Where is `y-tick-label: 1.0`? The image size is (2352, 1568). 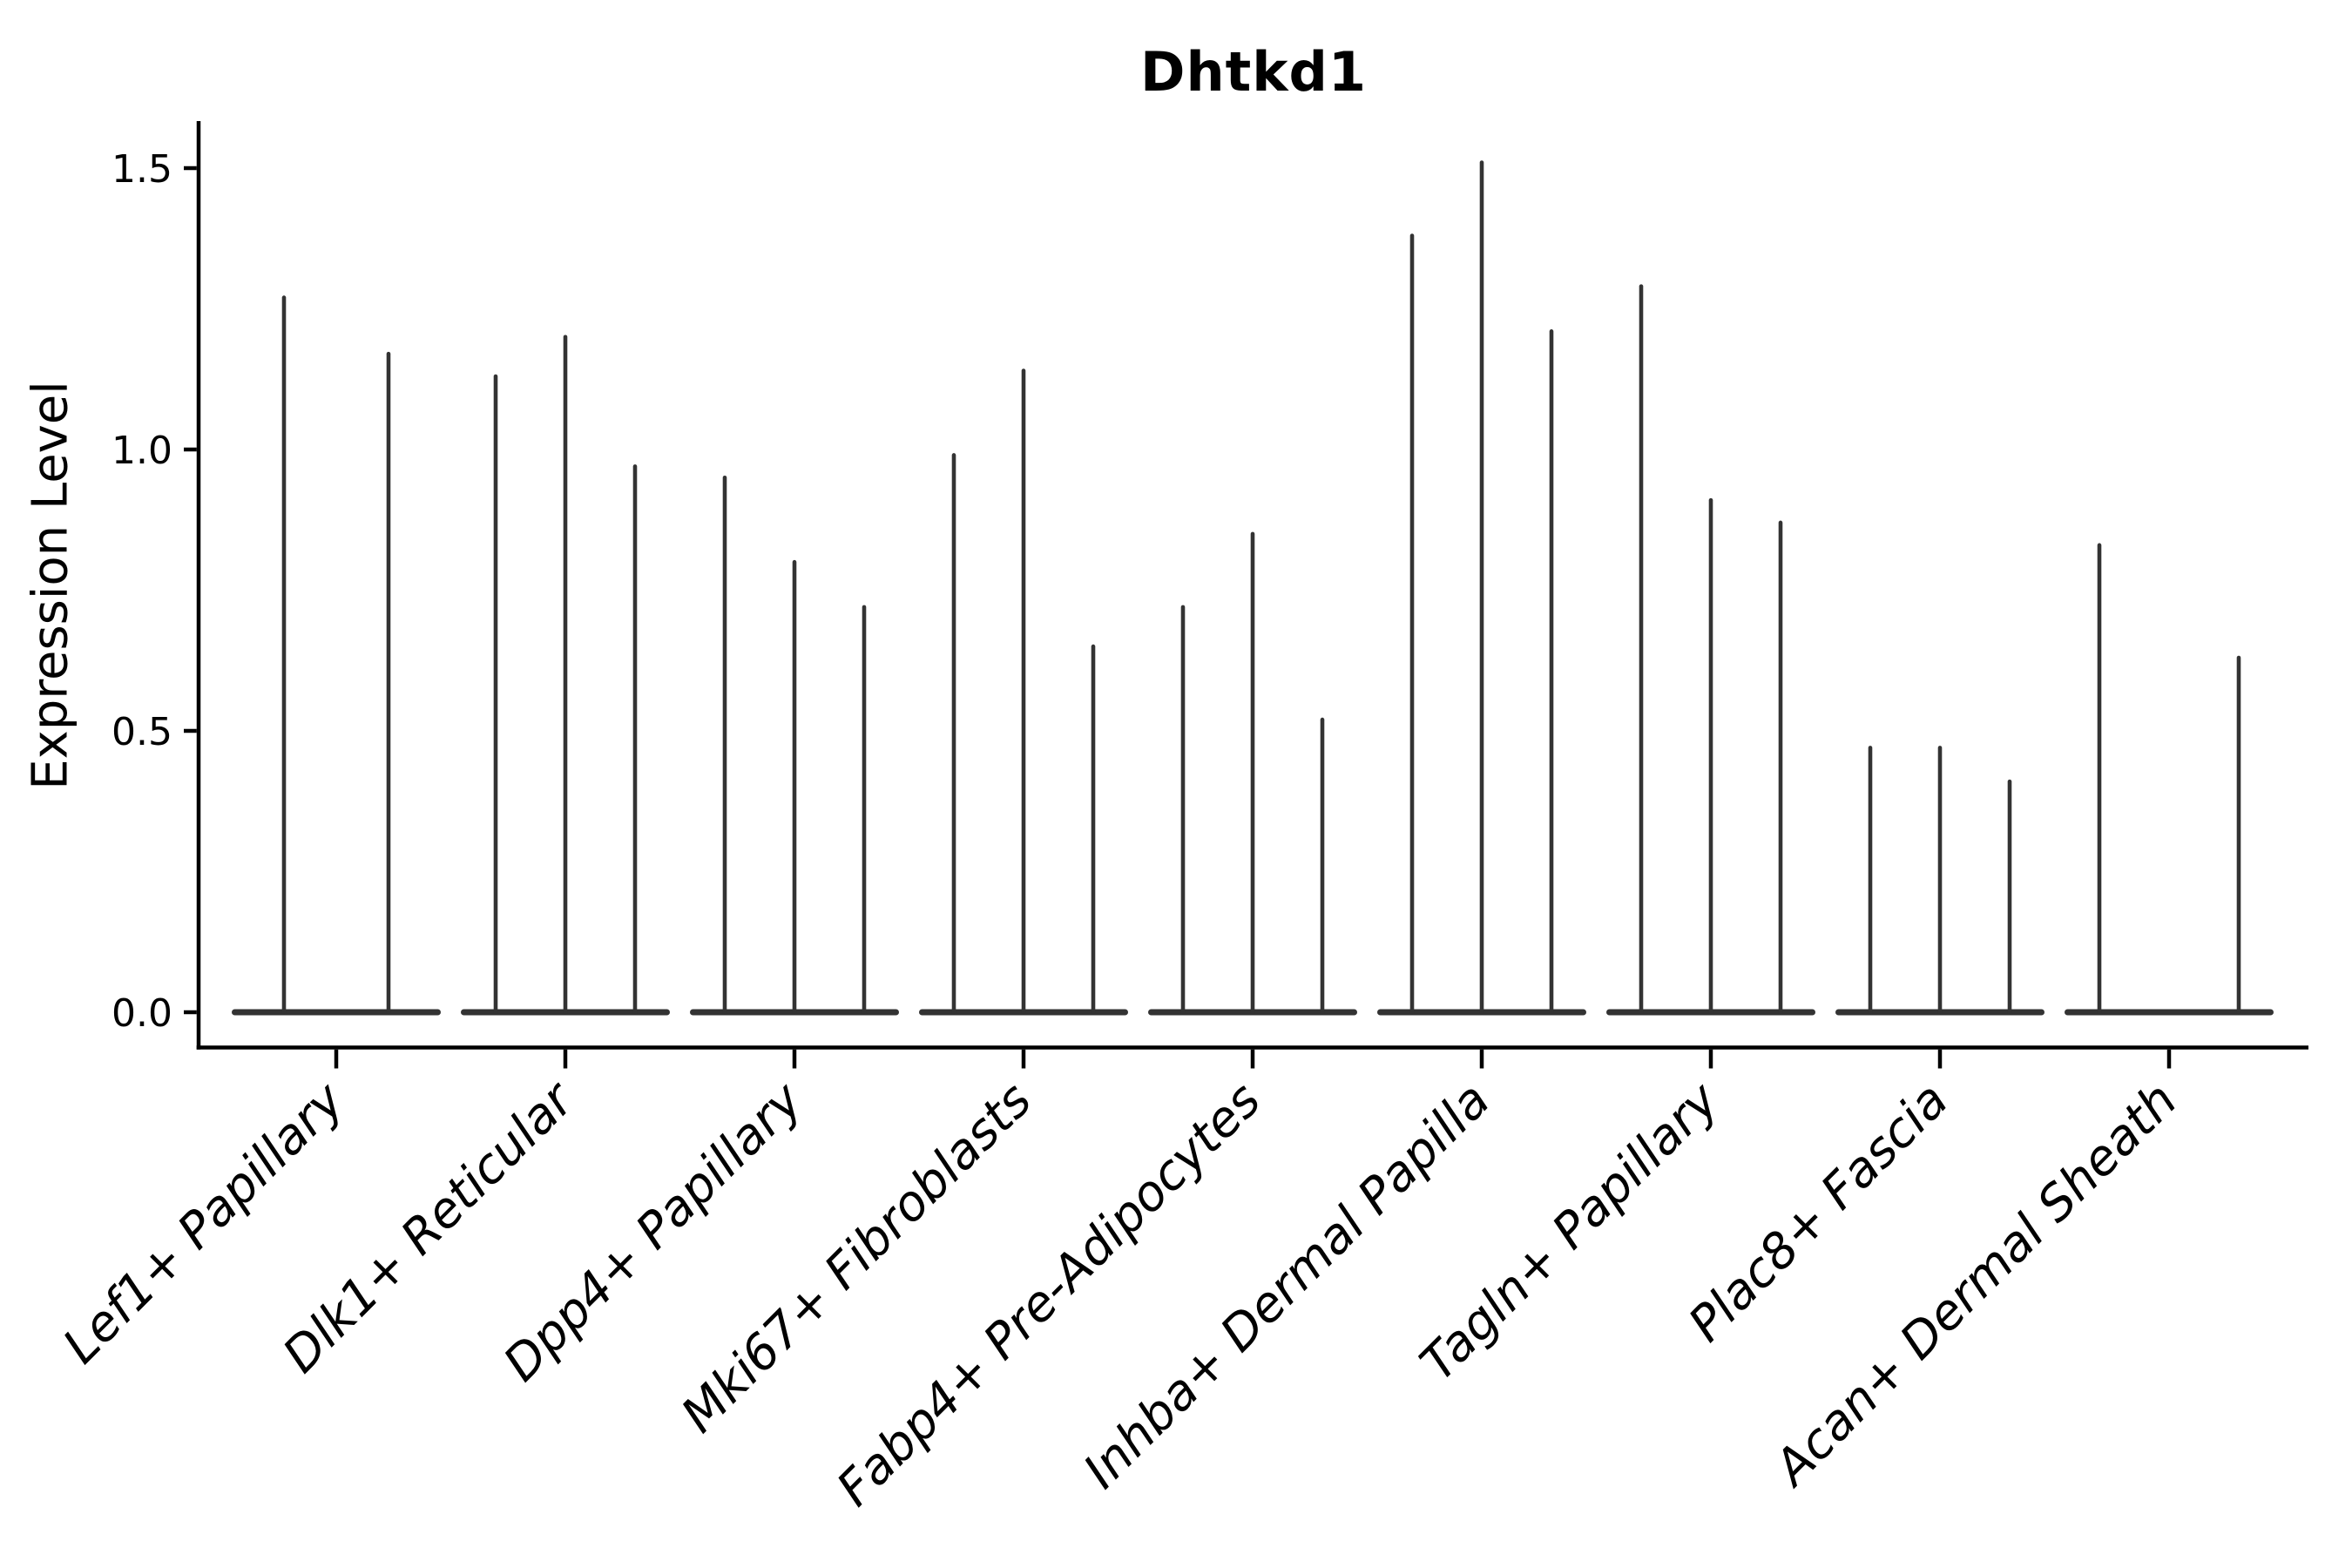
y-tick-label: 1.0 is located at coordinates (142, 451).